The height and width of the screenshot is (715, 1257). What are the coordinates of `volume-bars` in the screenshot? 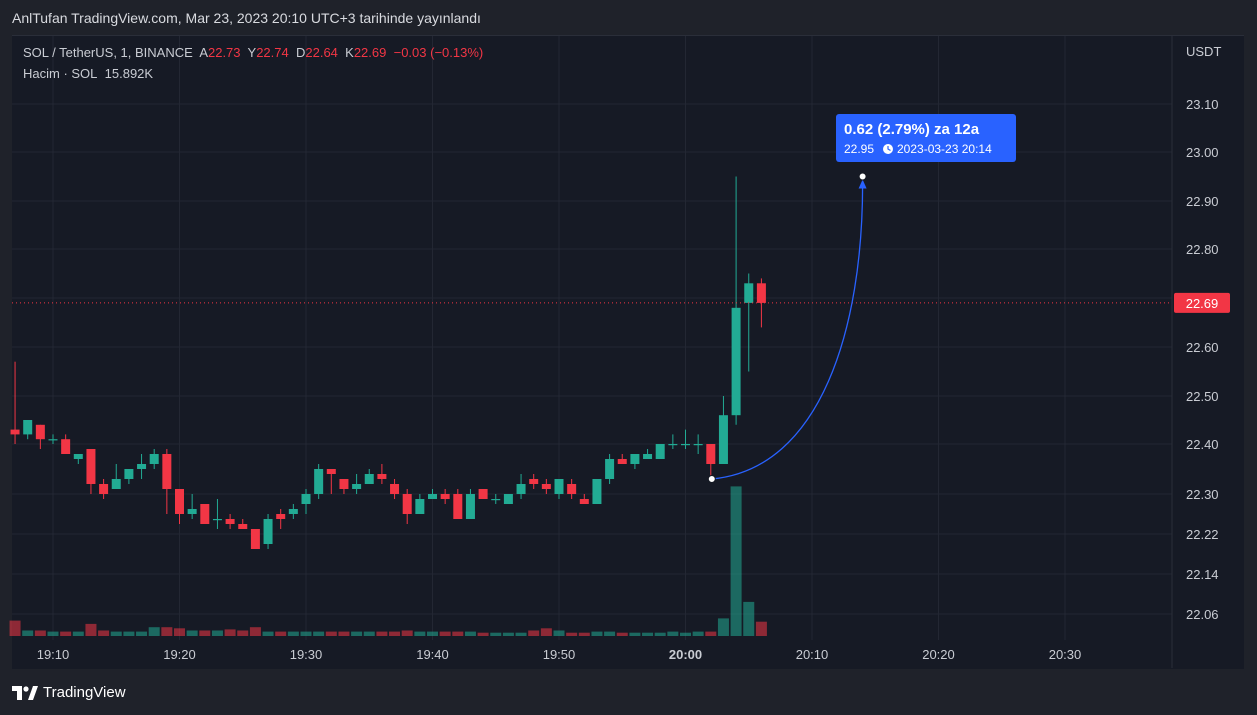 It's located at (388, 561).